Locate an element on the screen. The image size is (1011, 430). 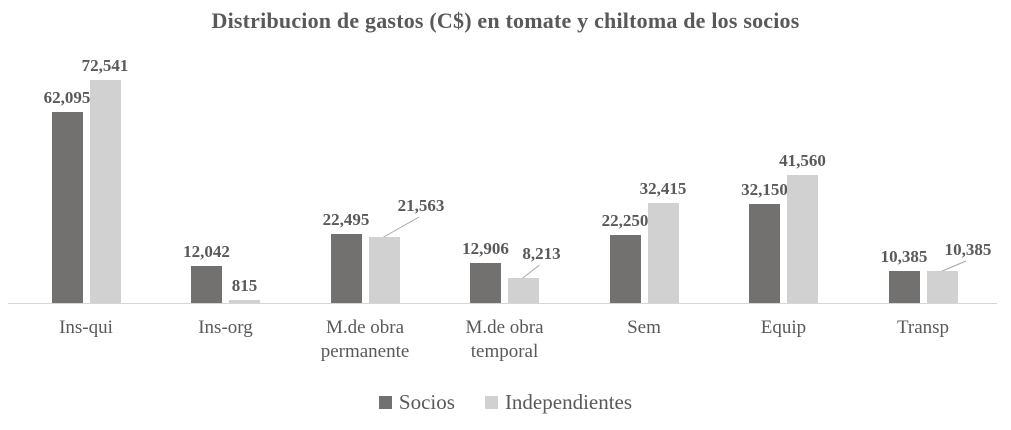
bar-label-socios-1: 12,042 is located at coordinates (206, 251).